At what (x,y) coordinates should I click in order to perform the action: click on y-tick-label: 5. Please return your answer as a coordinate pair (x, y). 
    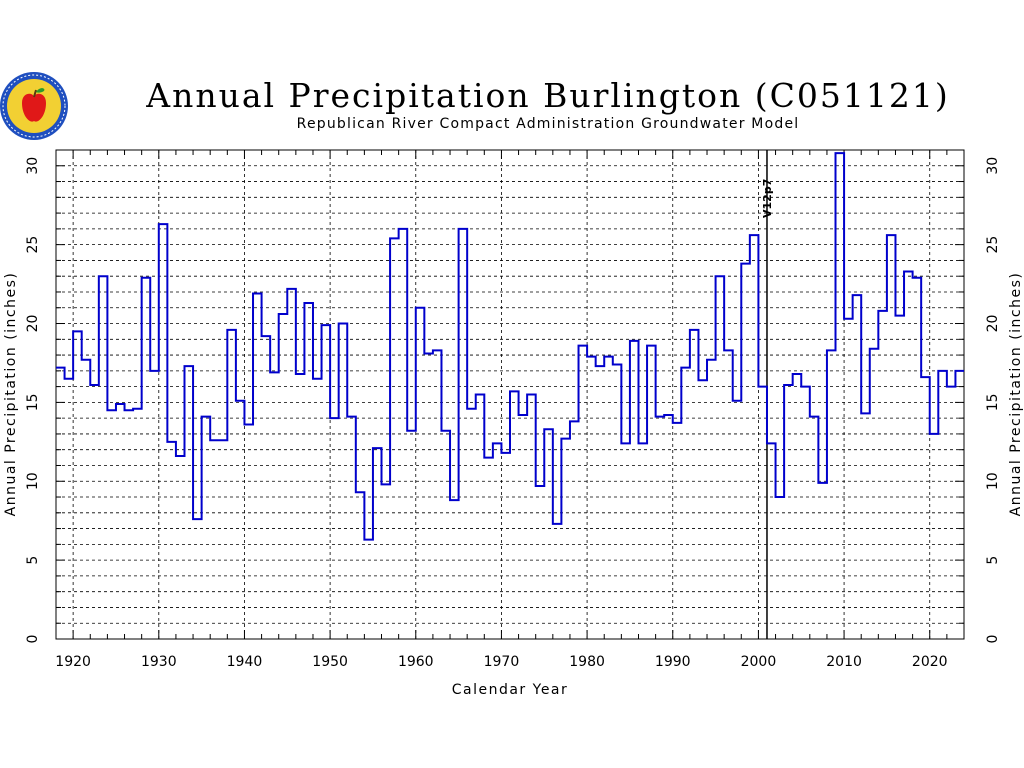
    Looking at the image, I should click on (33, 560).